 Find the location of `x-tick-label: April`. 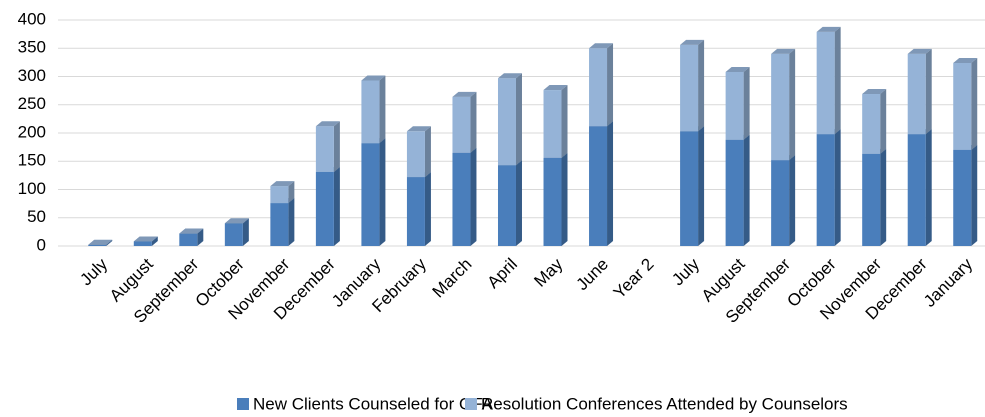

x-tick-label: April is located at coordinates (501, 273).